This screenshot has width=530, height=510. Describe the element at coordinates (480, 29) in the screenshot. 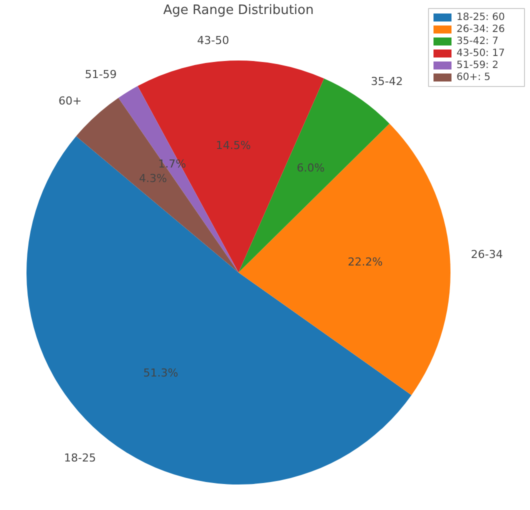

I see `legend-label: 26-34: 26` at that location.